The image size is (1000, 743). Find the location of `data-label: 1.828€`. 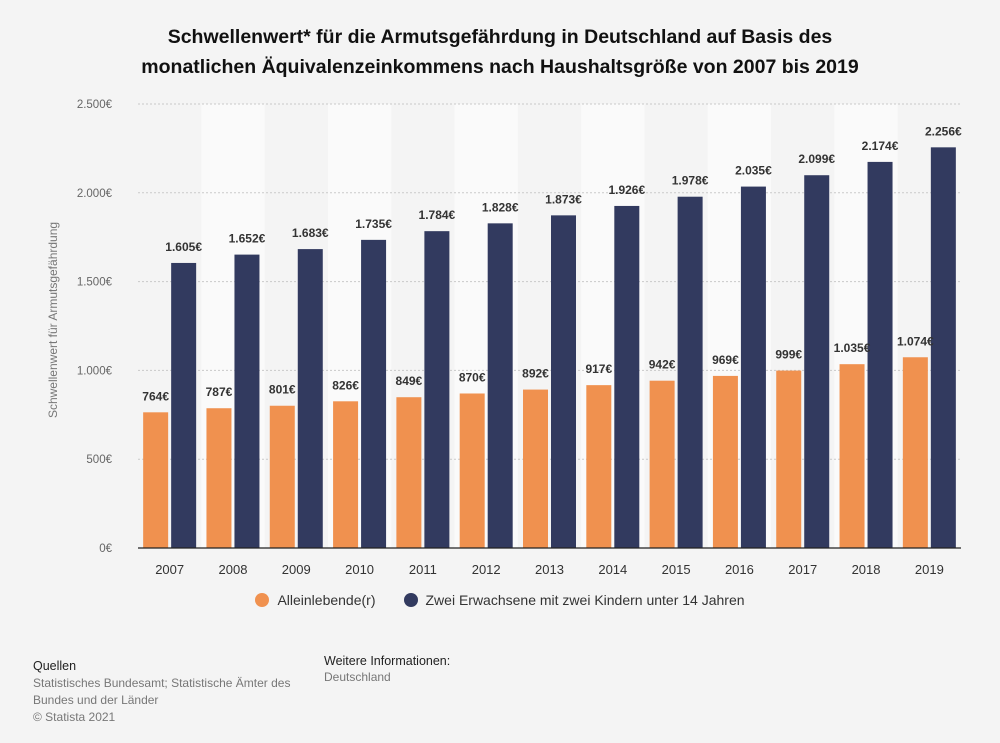

data-label: 1.828€ is located at coordinates (500, 207).